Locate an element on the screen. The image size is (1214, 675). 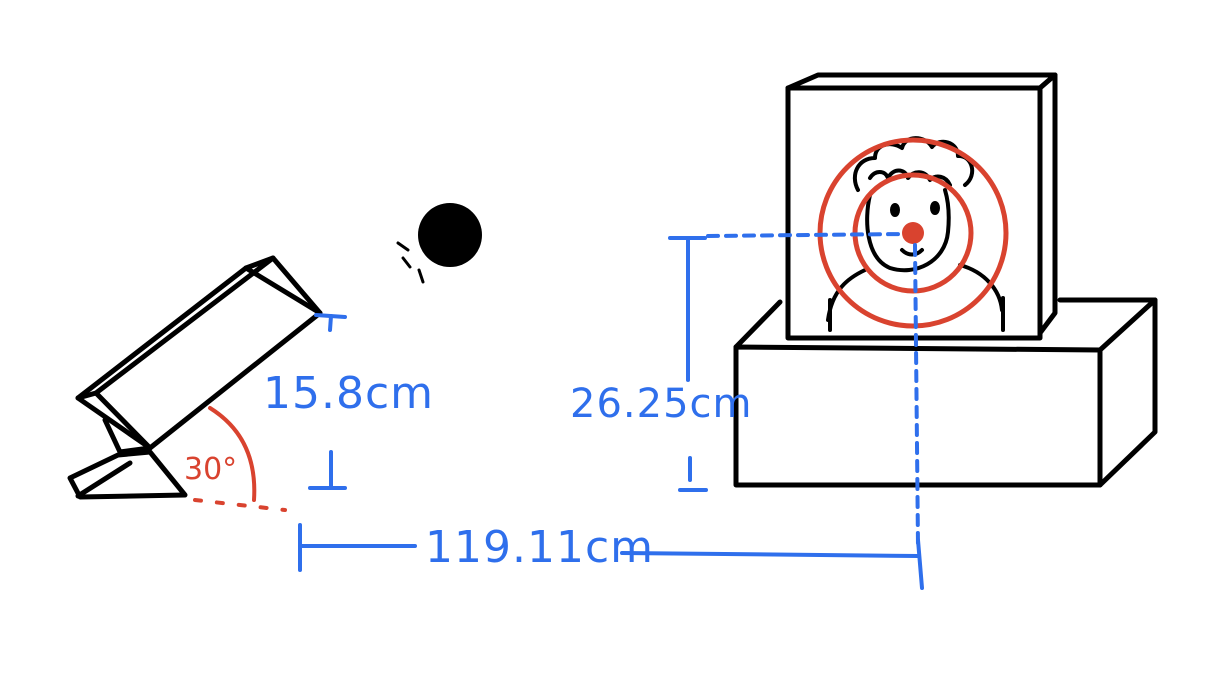
angle-arc is located at coordinates (232, 454).